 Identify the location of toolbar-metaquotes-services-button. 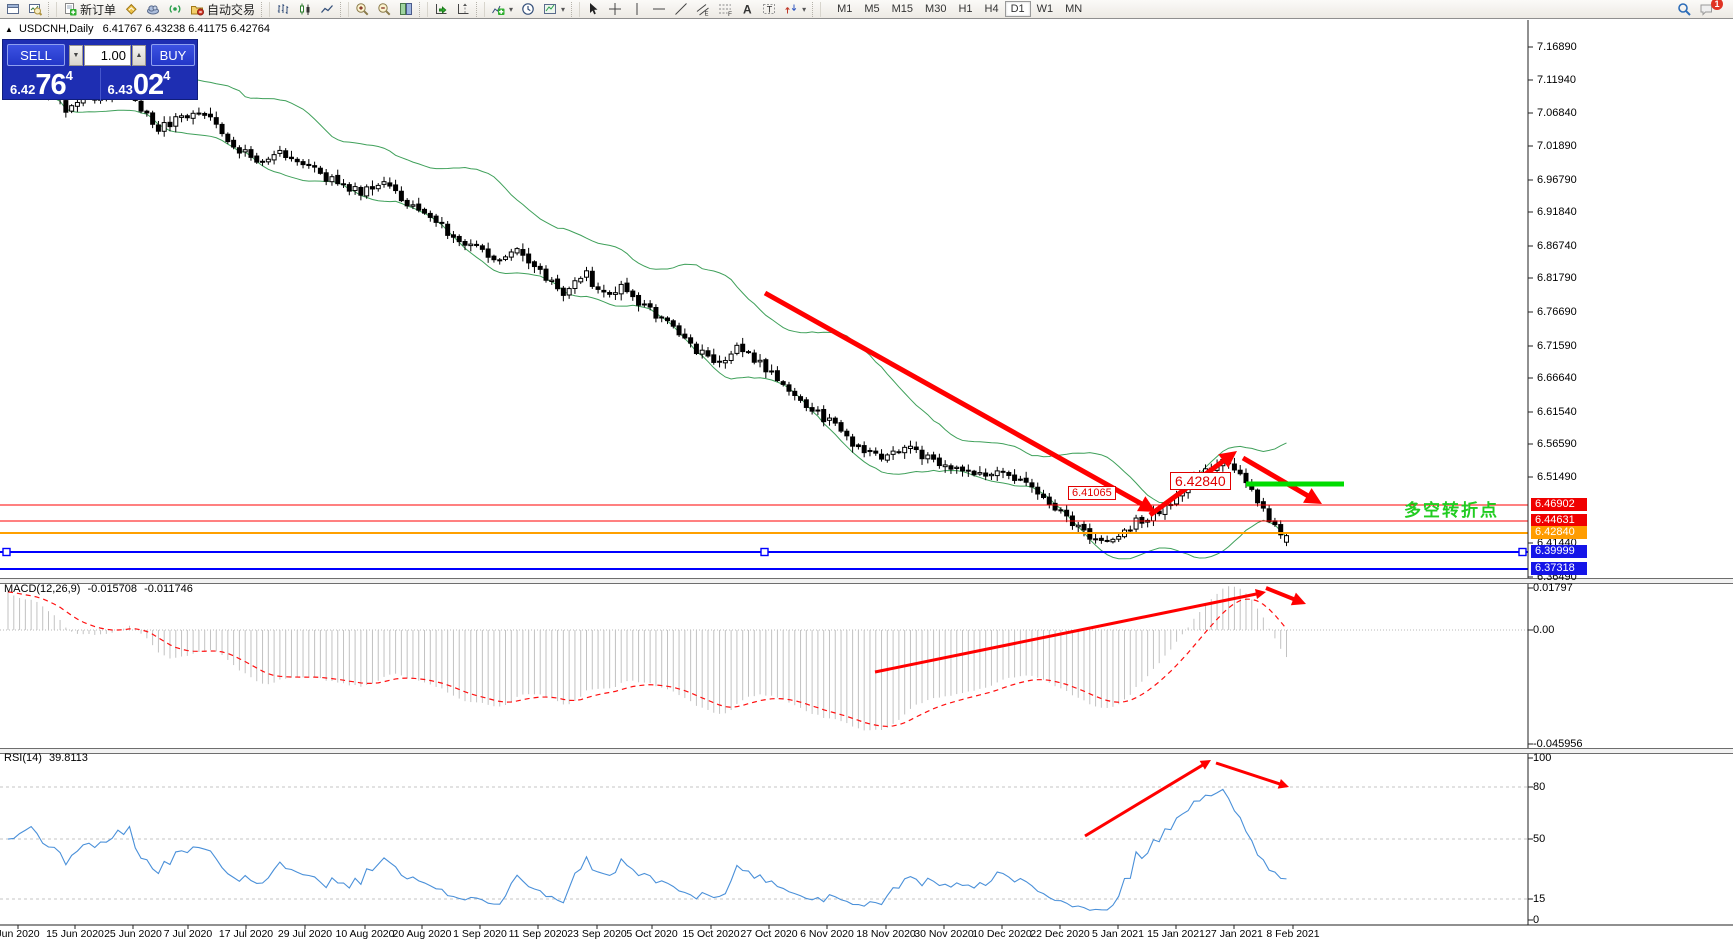
(131, 9).